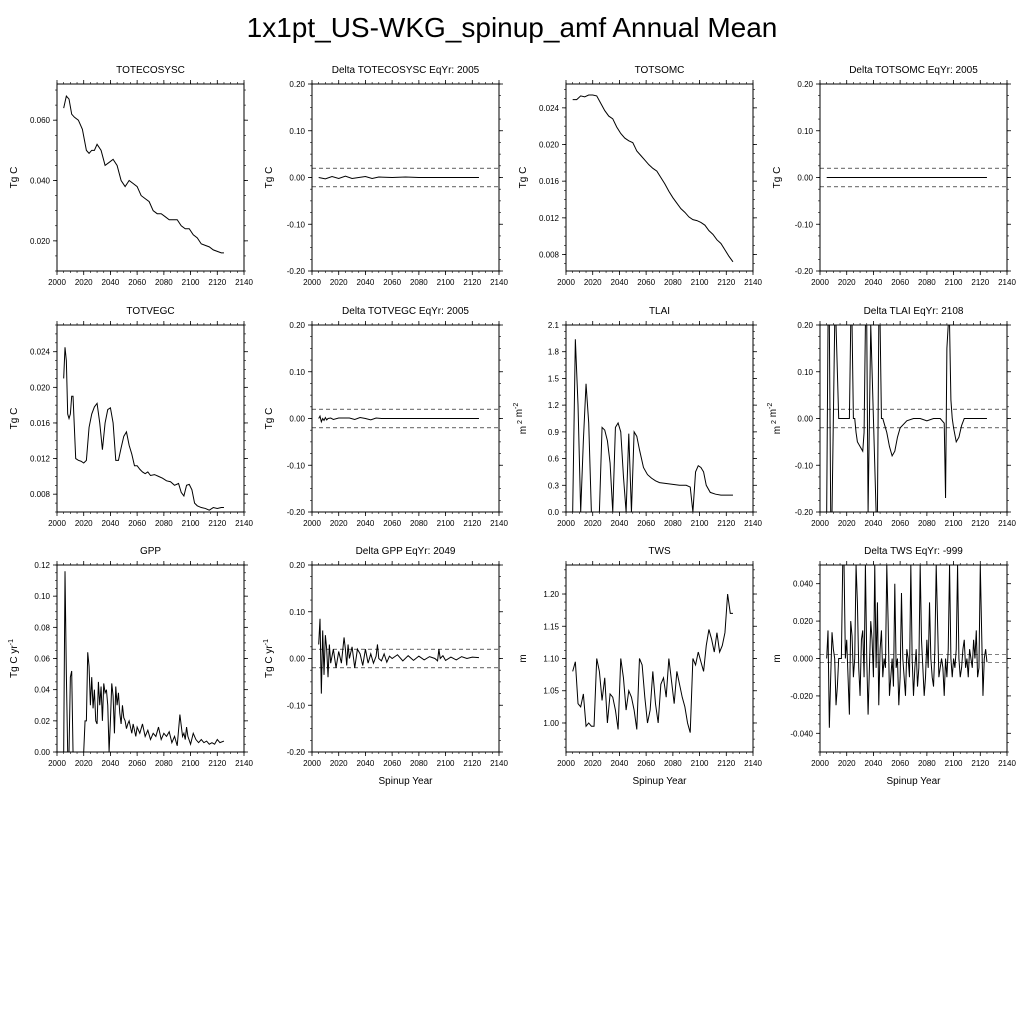 The width and height of the screenshot is (1024, 1029). I want to click on y-tick-label: 1.2, so click(554, 405).